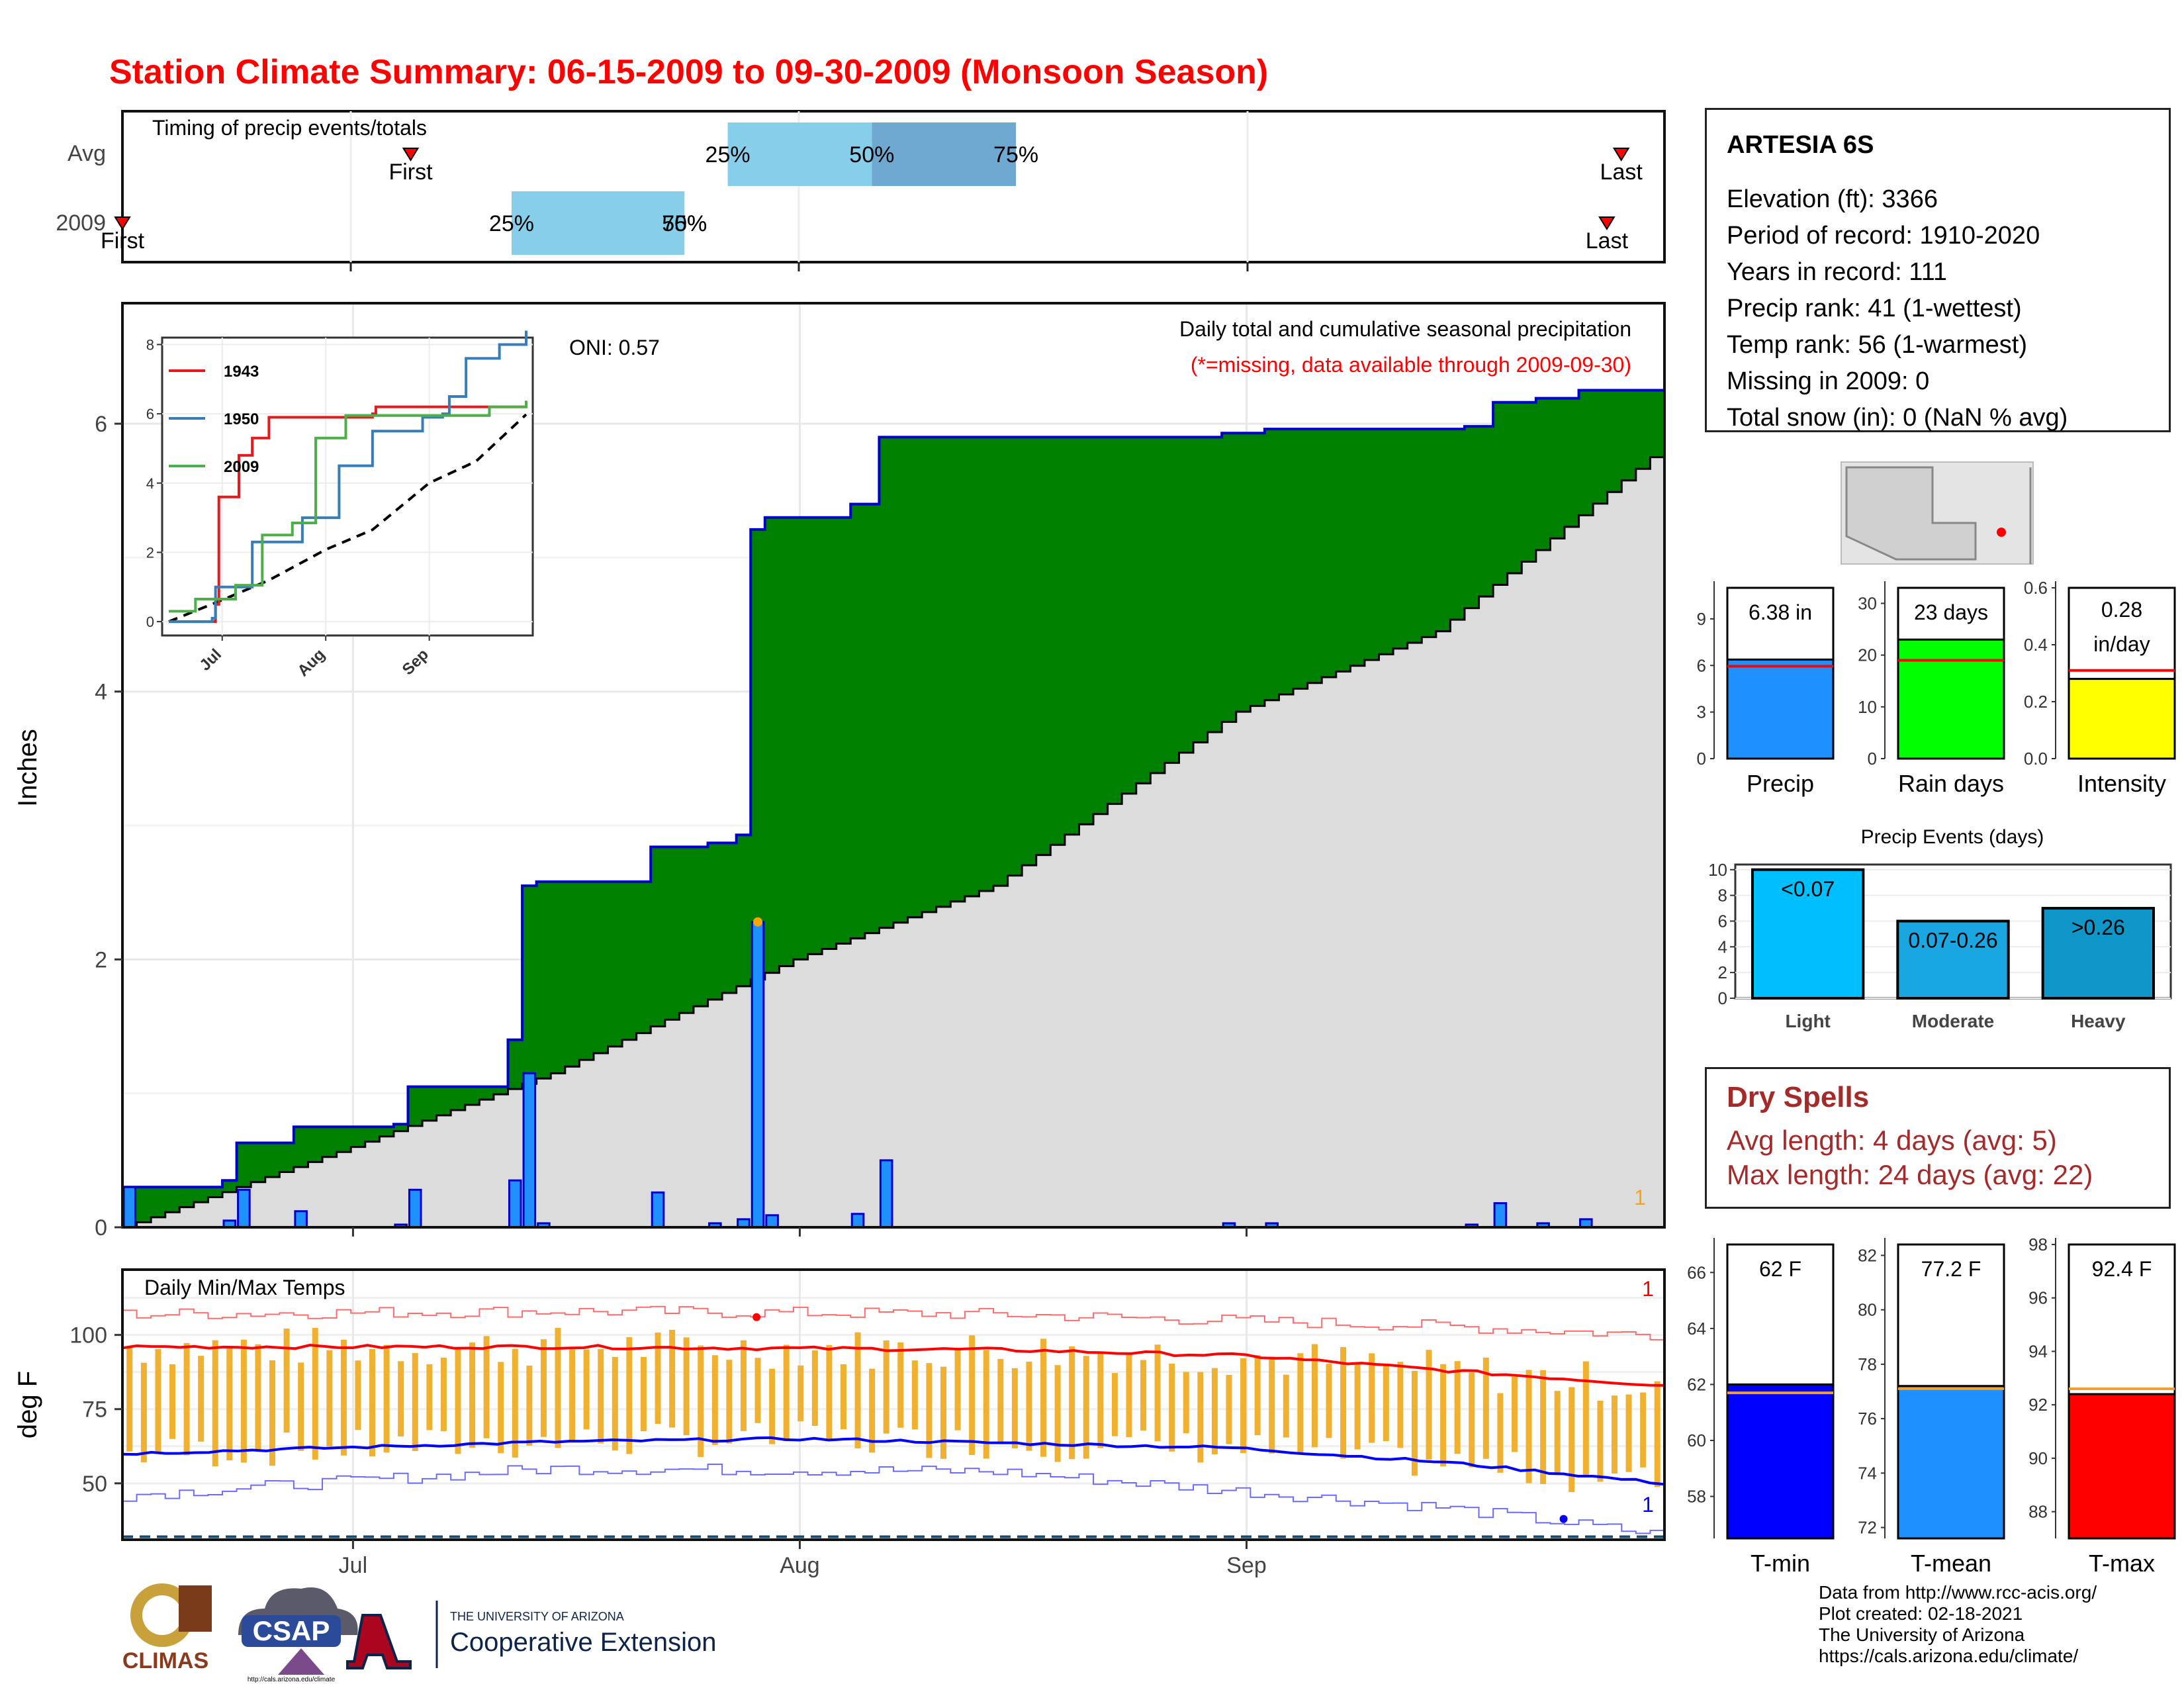 The width and height of the screenshot is (2184, 1688). What do you see at coordinates (150, 622) in the screenshot?
I see `inset-y-tick-label: 0` at bounding box center [150, 622].